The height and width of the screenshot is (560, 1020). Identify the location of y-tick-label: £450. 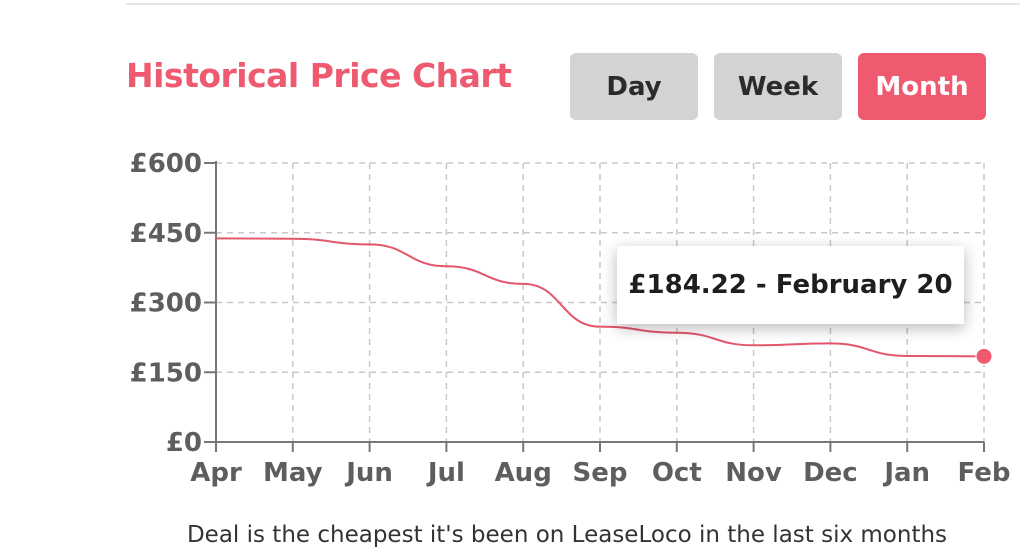
(166, 234).